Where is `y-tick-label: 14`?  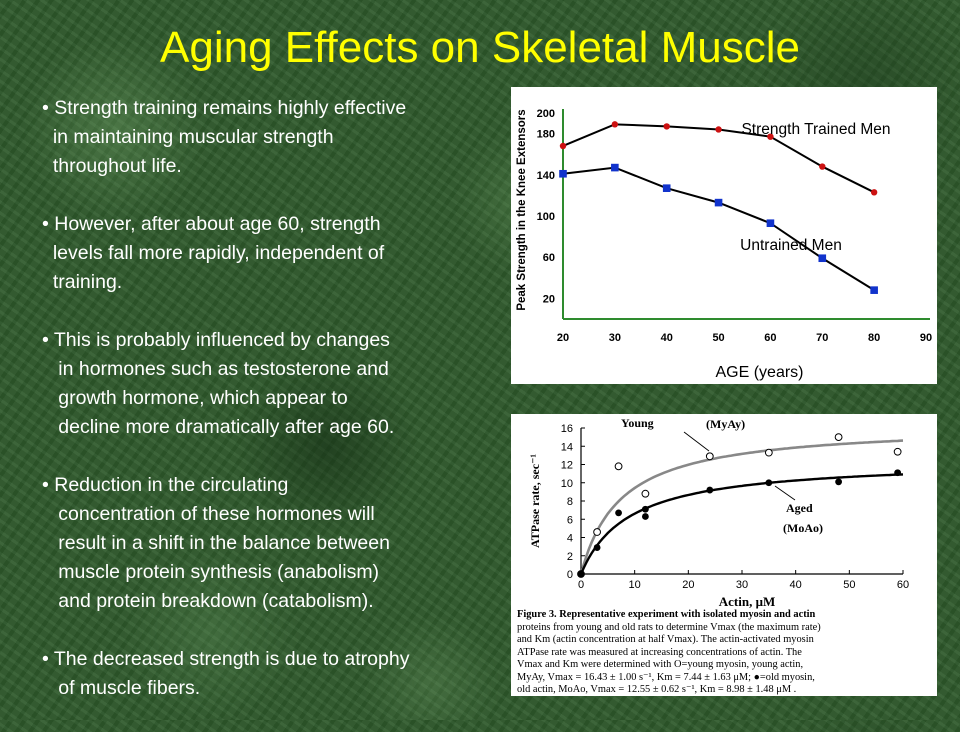
y-tick-label: 14 is located at coordinates (567, 447).